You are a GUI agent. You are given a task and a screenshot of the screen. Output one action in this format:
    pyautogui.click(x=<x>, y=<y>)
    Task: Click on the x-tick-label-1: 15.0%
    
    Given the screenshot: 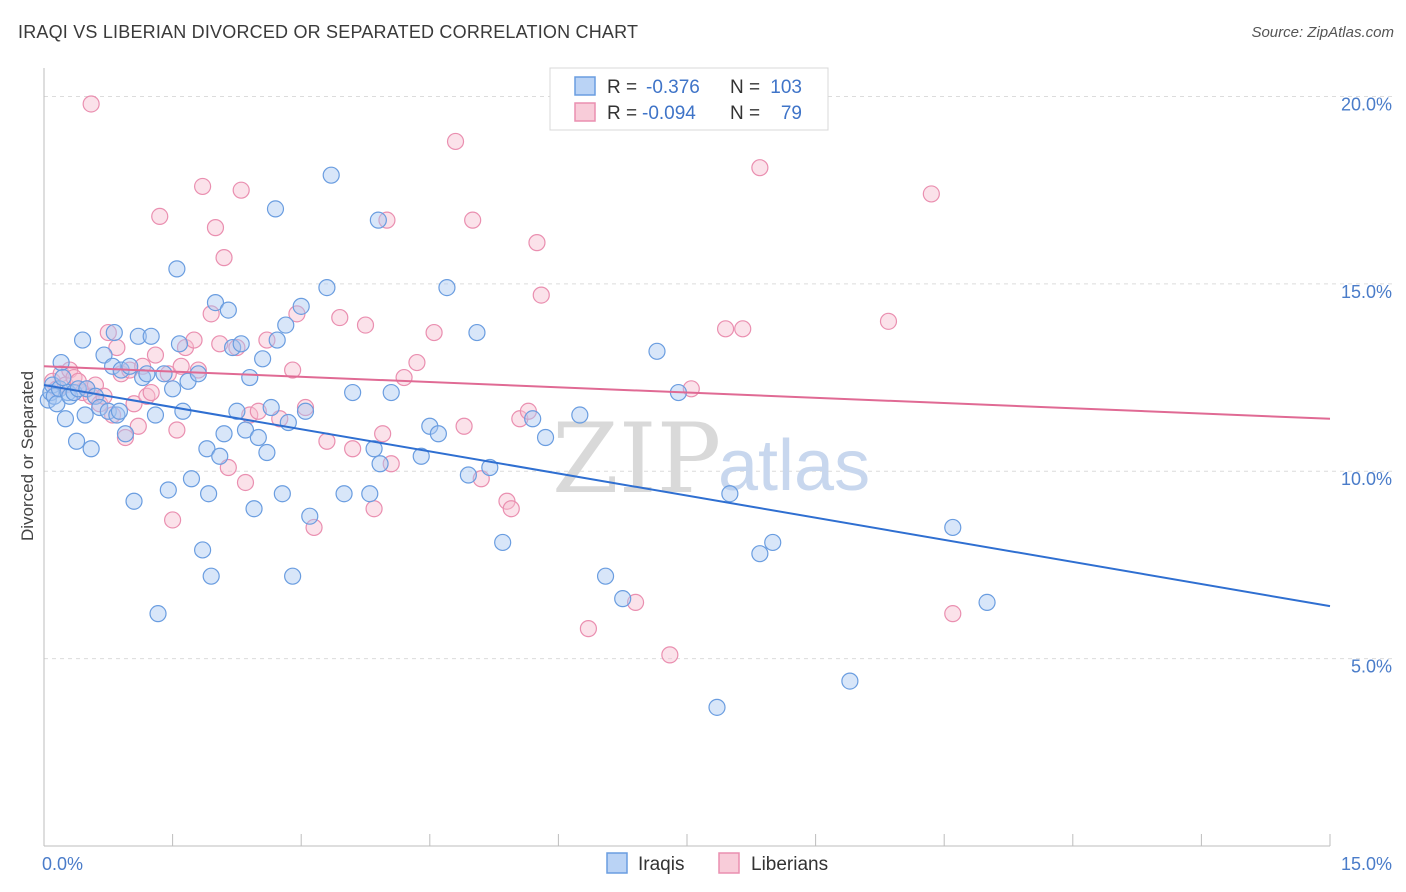 What is the action you would take?
    pyautogui.click(x=1366, y=864)
    